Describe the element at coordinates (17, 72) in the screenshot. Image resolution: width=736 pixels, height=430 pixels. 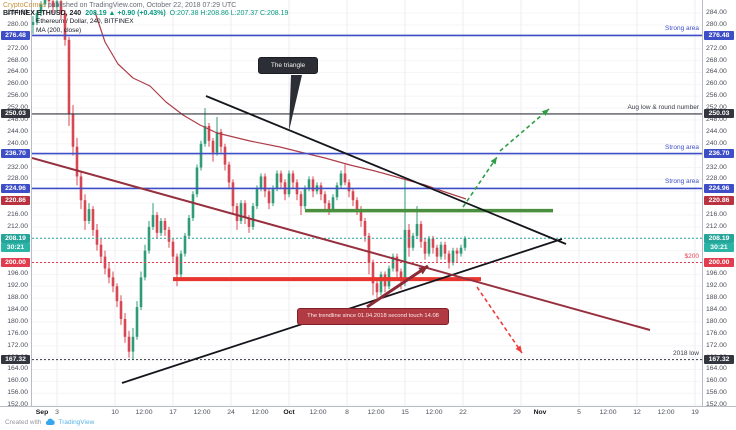
I see `price-tick-left: 264.00` at that location.